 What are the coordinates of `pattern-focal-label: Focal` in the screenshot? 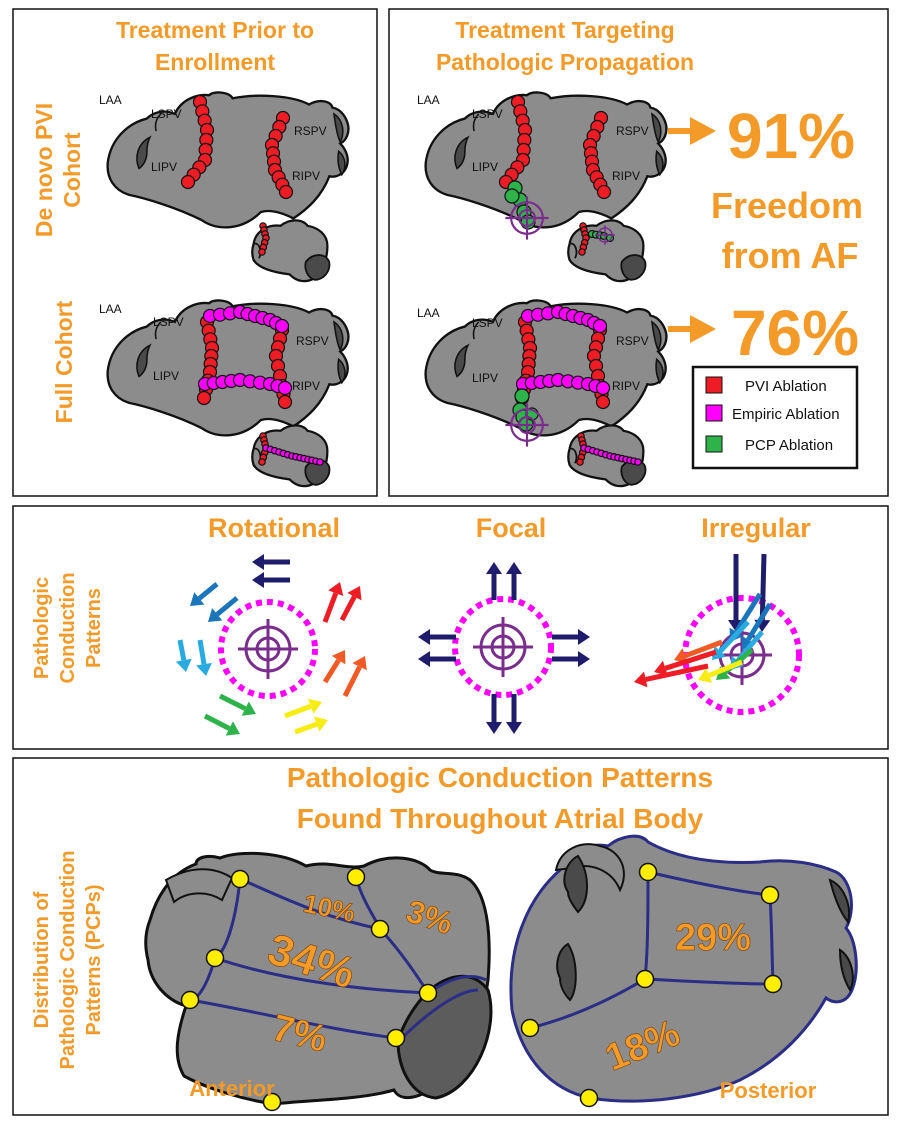 It's located at (511, 528).